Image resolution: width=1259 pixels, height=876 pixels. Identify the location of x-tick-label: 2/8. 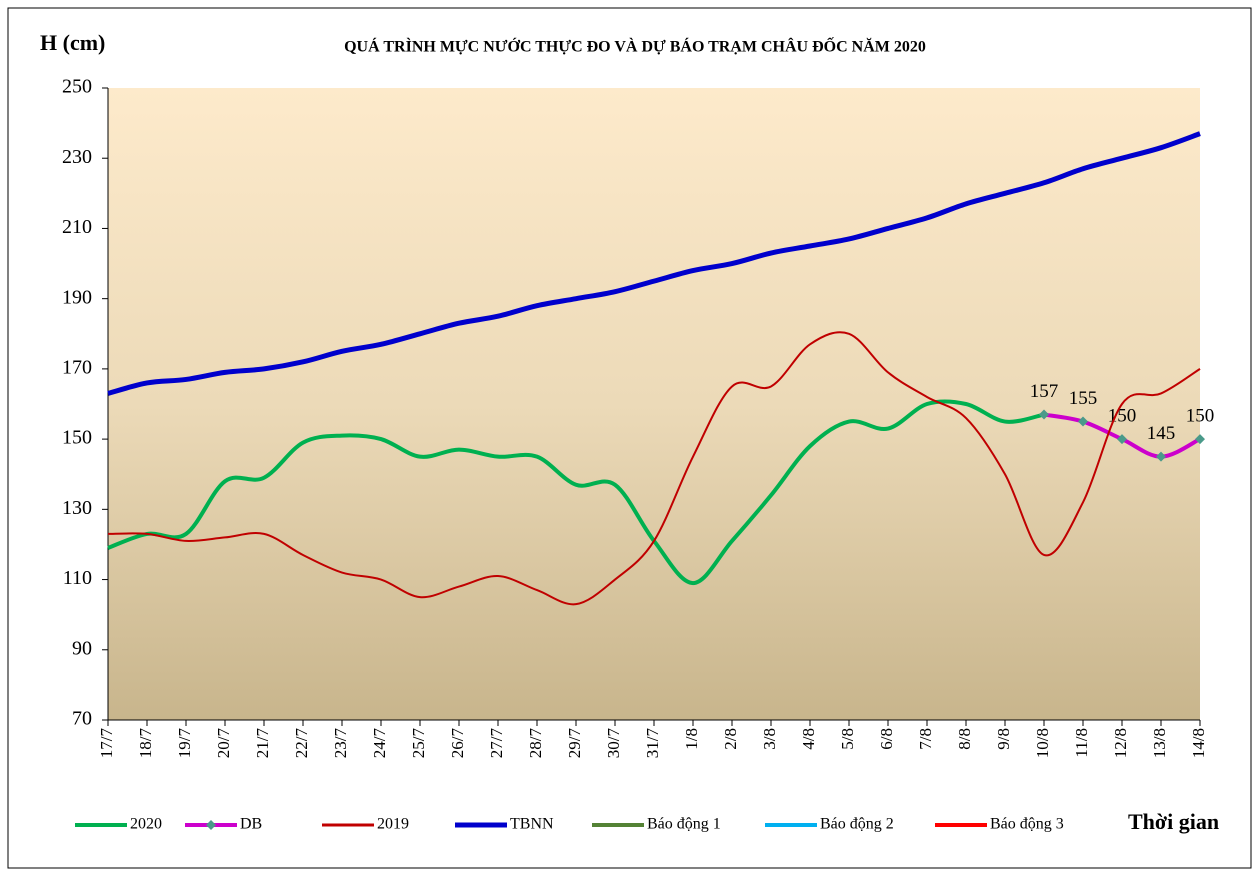
(730, 739).